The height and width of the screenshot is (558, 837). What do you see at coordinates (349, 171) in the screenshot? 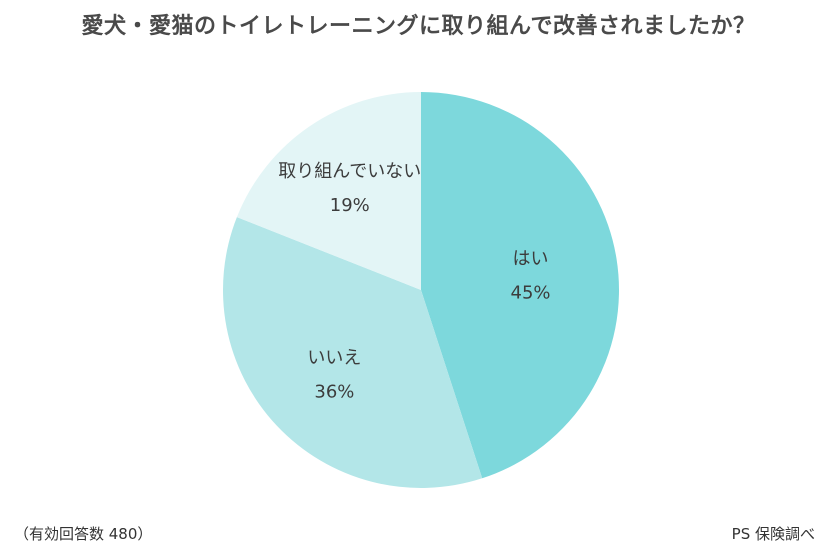
I see `slice-label-3: 取り組んでいない` at bounding box center [349, 171].